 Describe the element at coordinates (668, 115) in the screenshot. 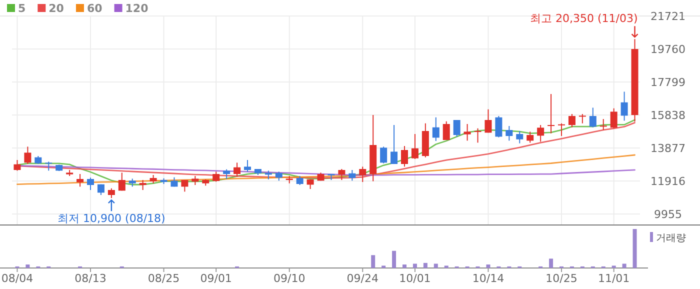

I see `y-tick-label: 15838` at that location.